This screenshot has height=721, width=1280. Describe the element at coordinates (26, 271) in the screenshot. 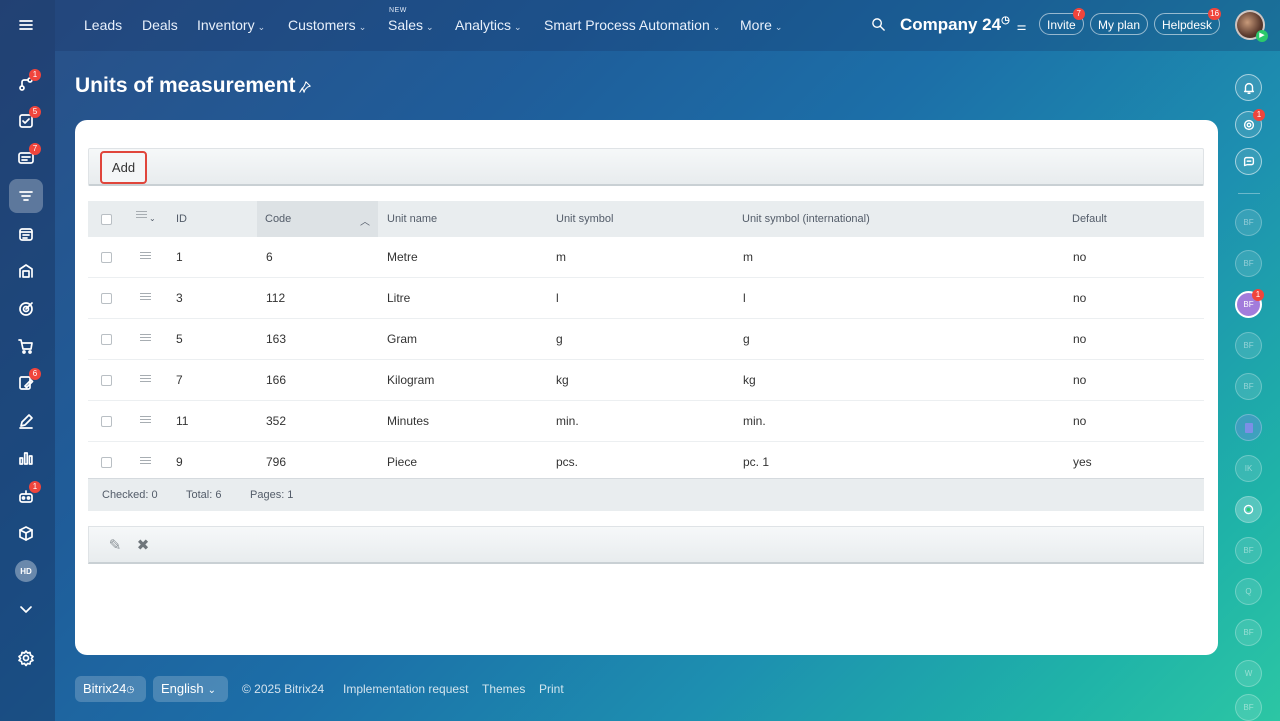

I see `warehouse-icon` at that location.